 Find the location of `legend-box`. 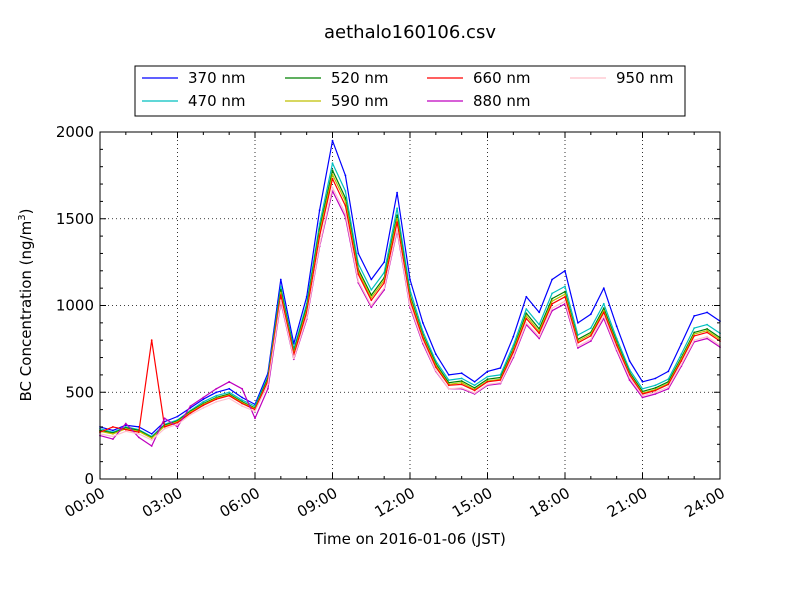

legend-box is located at coordinates (410, 91).